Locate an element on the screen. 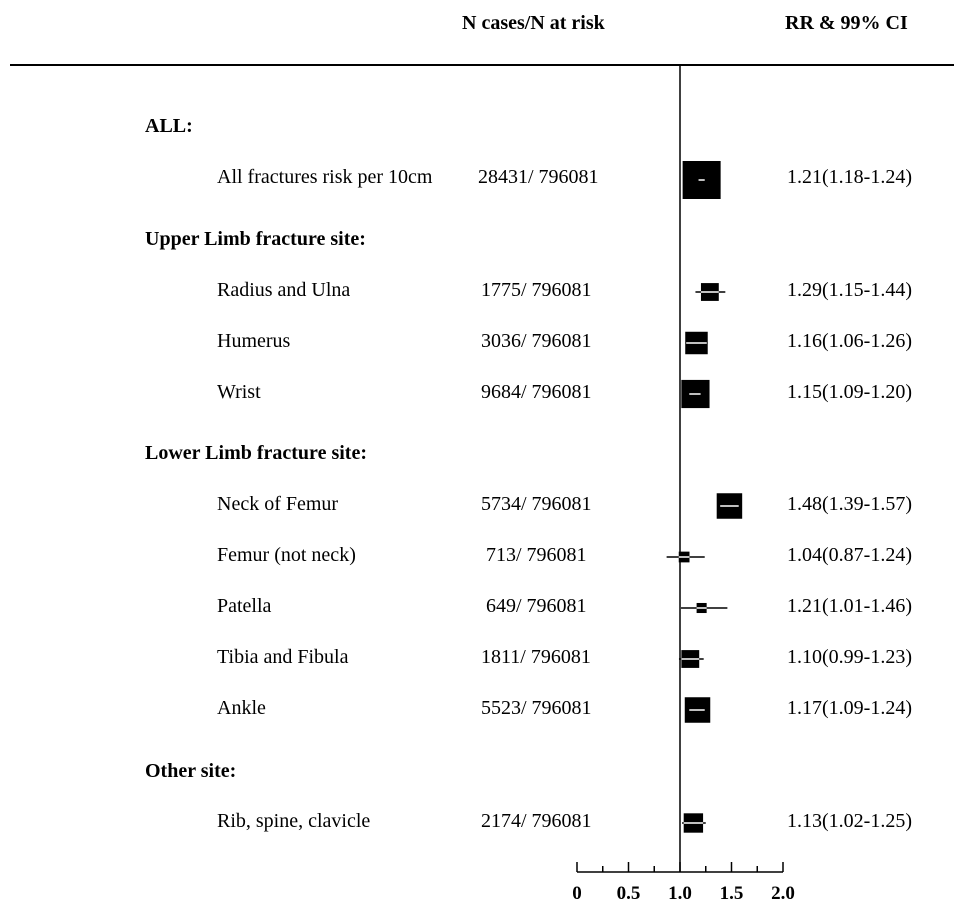 This screenshot has width=954, height=903. row-label: Tibia and Fibula is located at coordinates (283, 657).